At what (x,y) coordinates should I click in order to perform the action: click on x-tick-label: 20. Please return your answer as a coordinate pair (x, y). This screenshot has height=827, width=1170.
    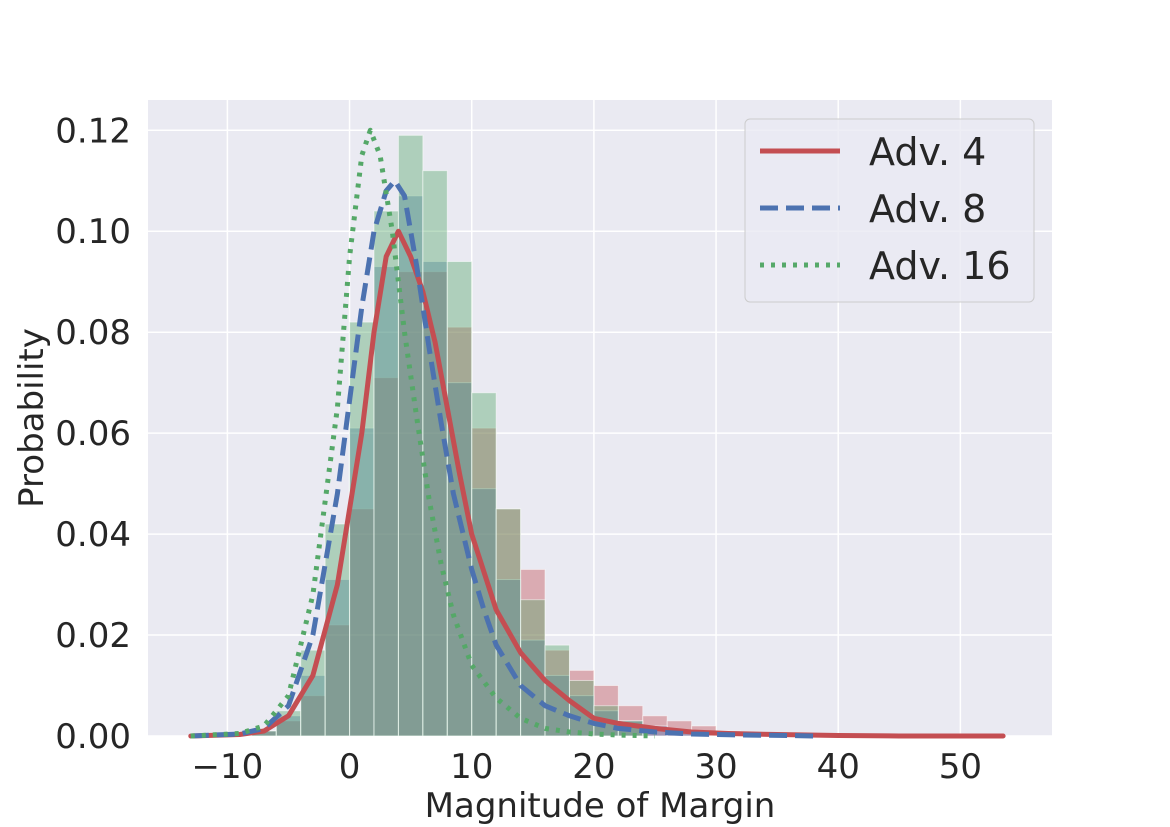
    Looking at the image, I should click on (593, 767).